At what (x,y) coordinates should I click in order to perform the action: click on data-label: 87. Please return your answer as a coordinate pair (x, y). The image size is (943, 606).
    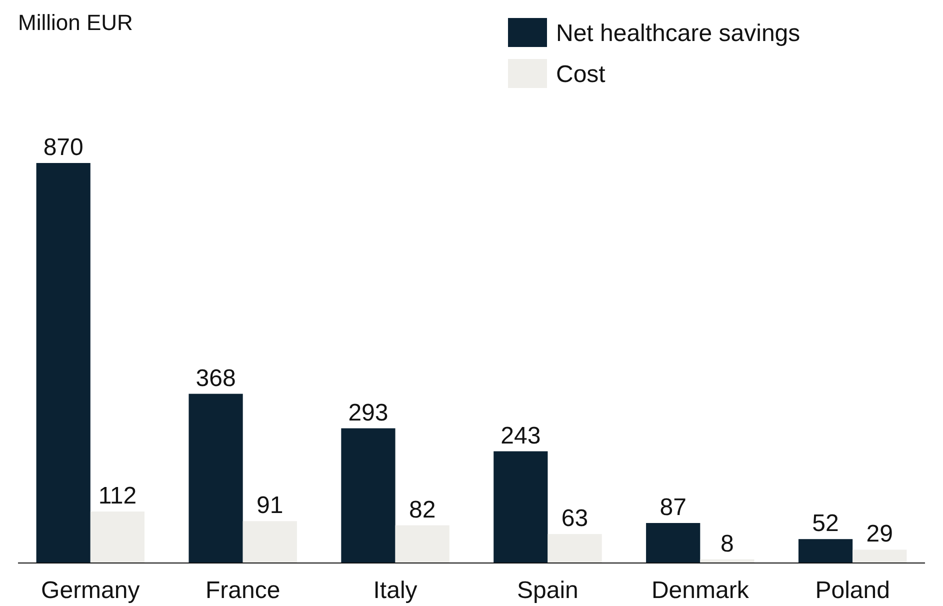
    Looking at the image, I should click on (673, 507).